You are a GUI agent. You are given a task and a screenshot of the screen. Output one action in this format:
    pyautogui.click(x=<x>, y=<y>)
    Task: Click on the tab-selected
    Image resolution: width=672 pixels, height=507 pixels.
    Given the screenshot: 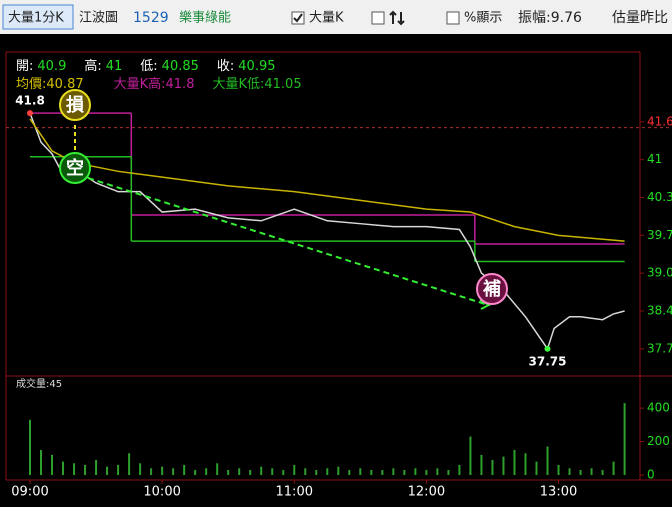 What is the action you would take?
    pyautogui.click(x=38, y=17)
    